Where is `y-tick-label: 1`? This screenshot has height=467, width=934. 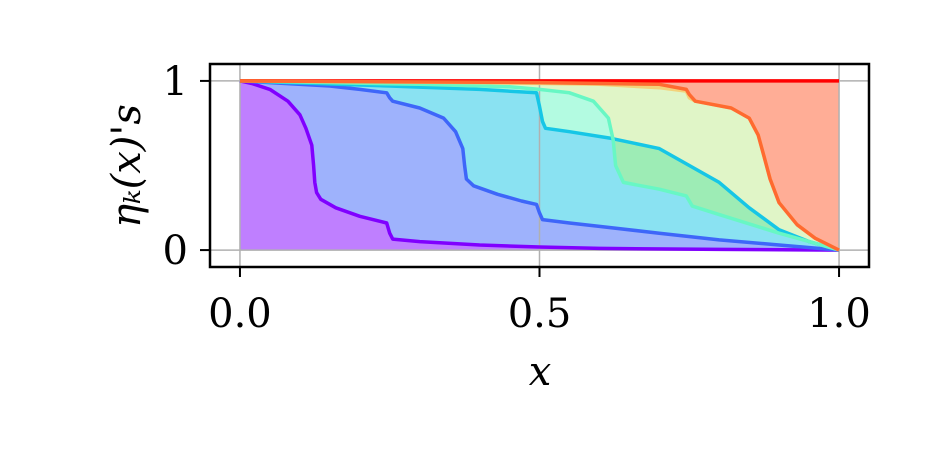
y-tick-label: 1 is located at coordinates (175, 82).